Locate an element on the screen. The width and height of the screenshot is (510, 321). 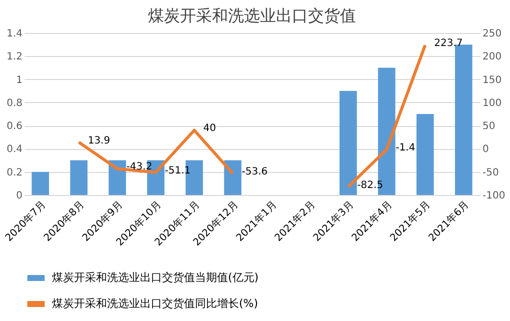
y-tick-label: 0.4 is located at coordinates (14, 150).